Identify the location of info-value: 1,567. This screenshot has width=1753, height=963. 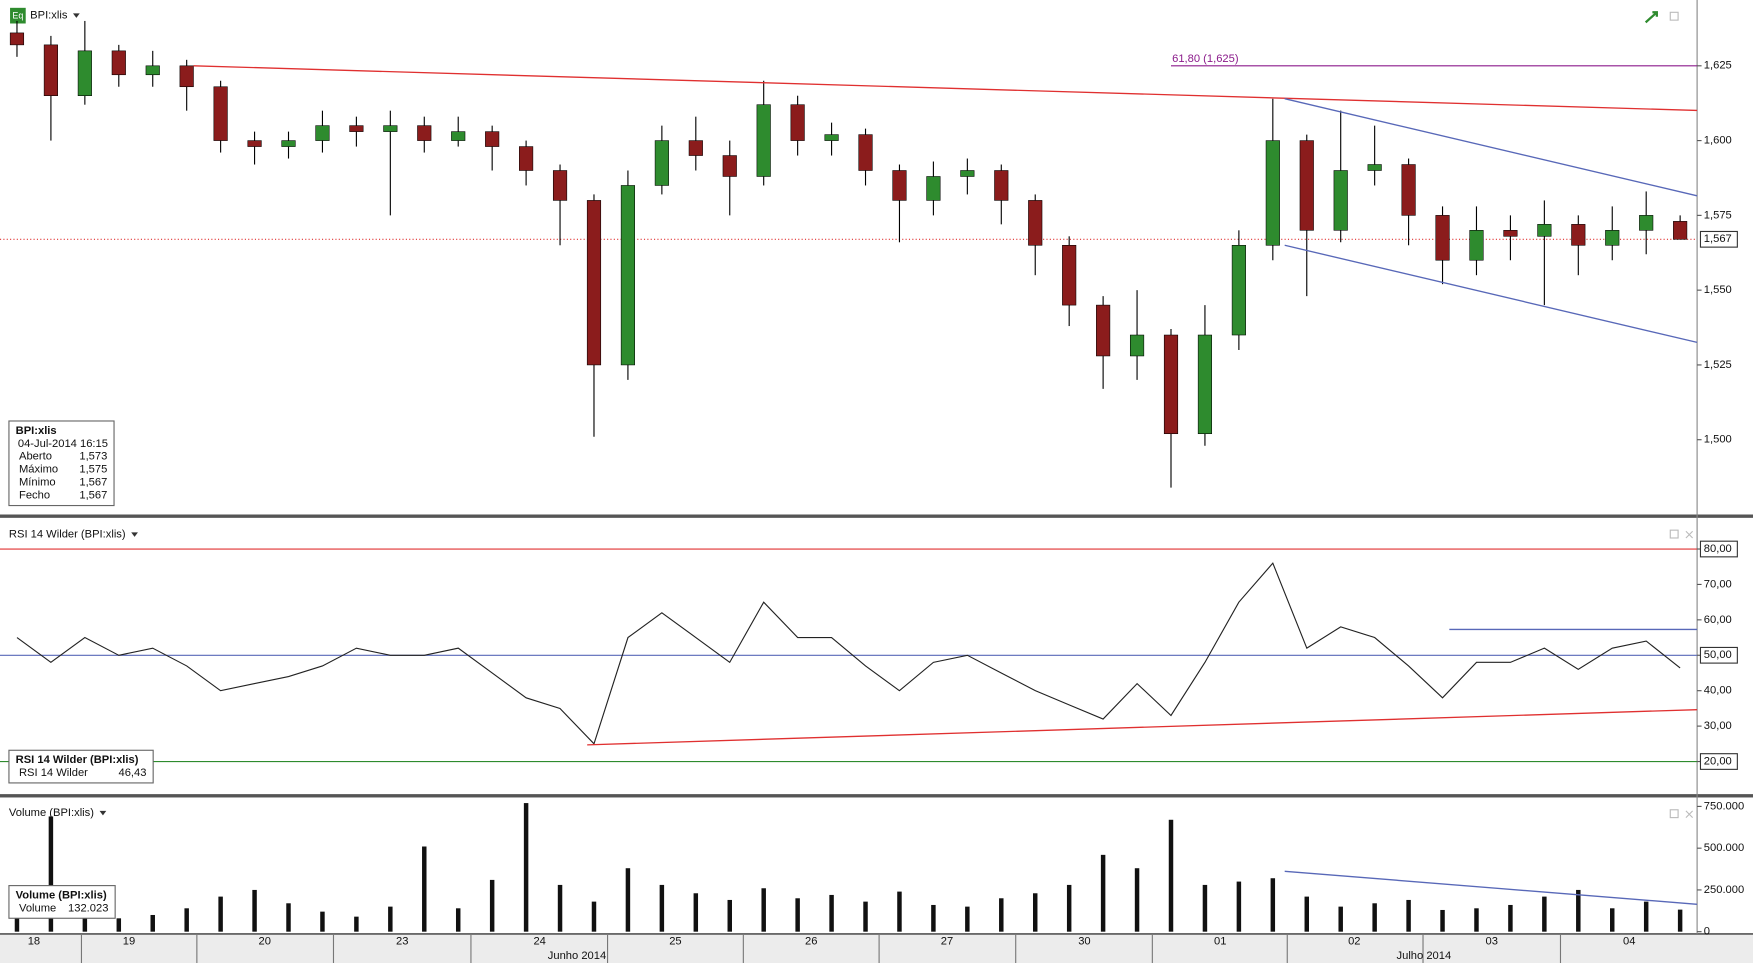
(93, 483).